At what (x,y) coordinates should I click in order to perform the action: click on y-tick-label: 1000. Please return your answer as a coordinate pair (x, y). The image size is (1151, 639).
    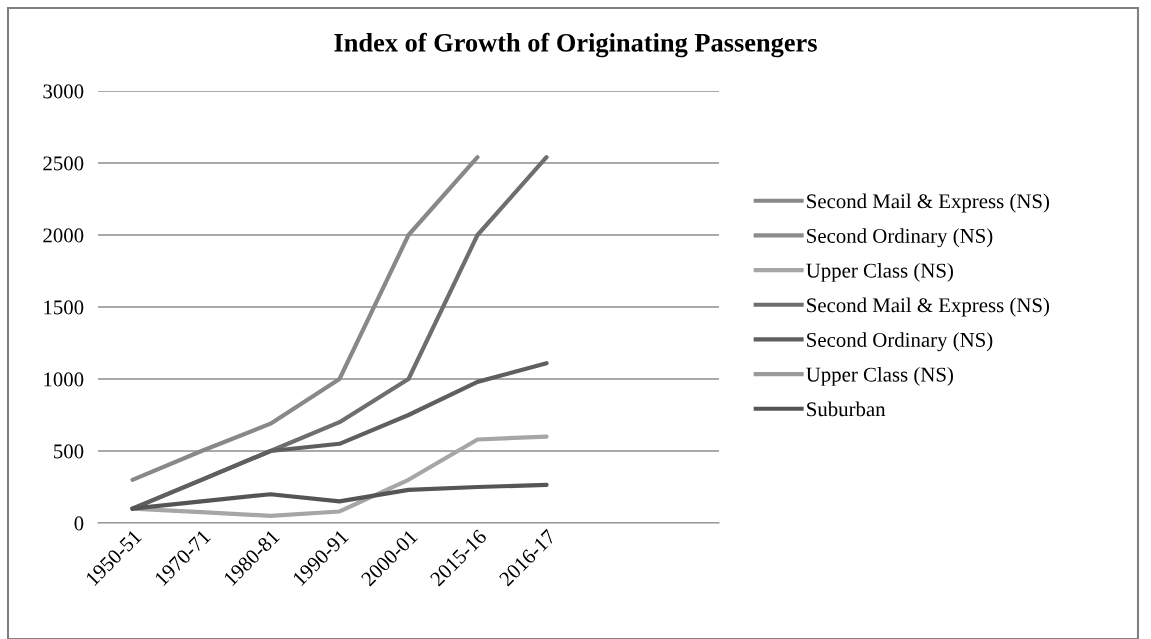
    Looking at the image, I should click on (64, 379).